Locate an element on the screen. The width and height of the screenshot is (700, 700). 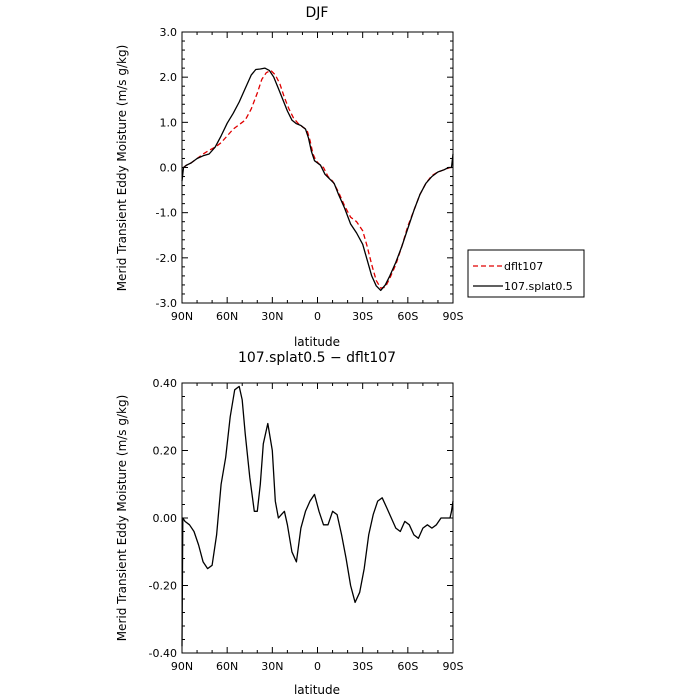
legend: dflt107 107.splat0.5 is located at coordinates (526, 273).